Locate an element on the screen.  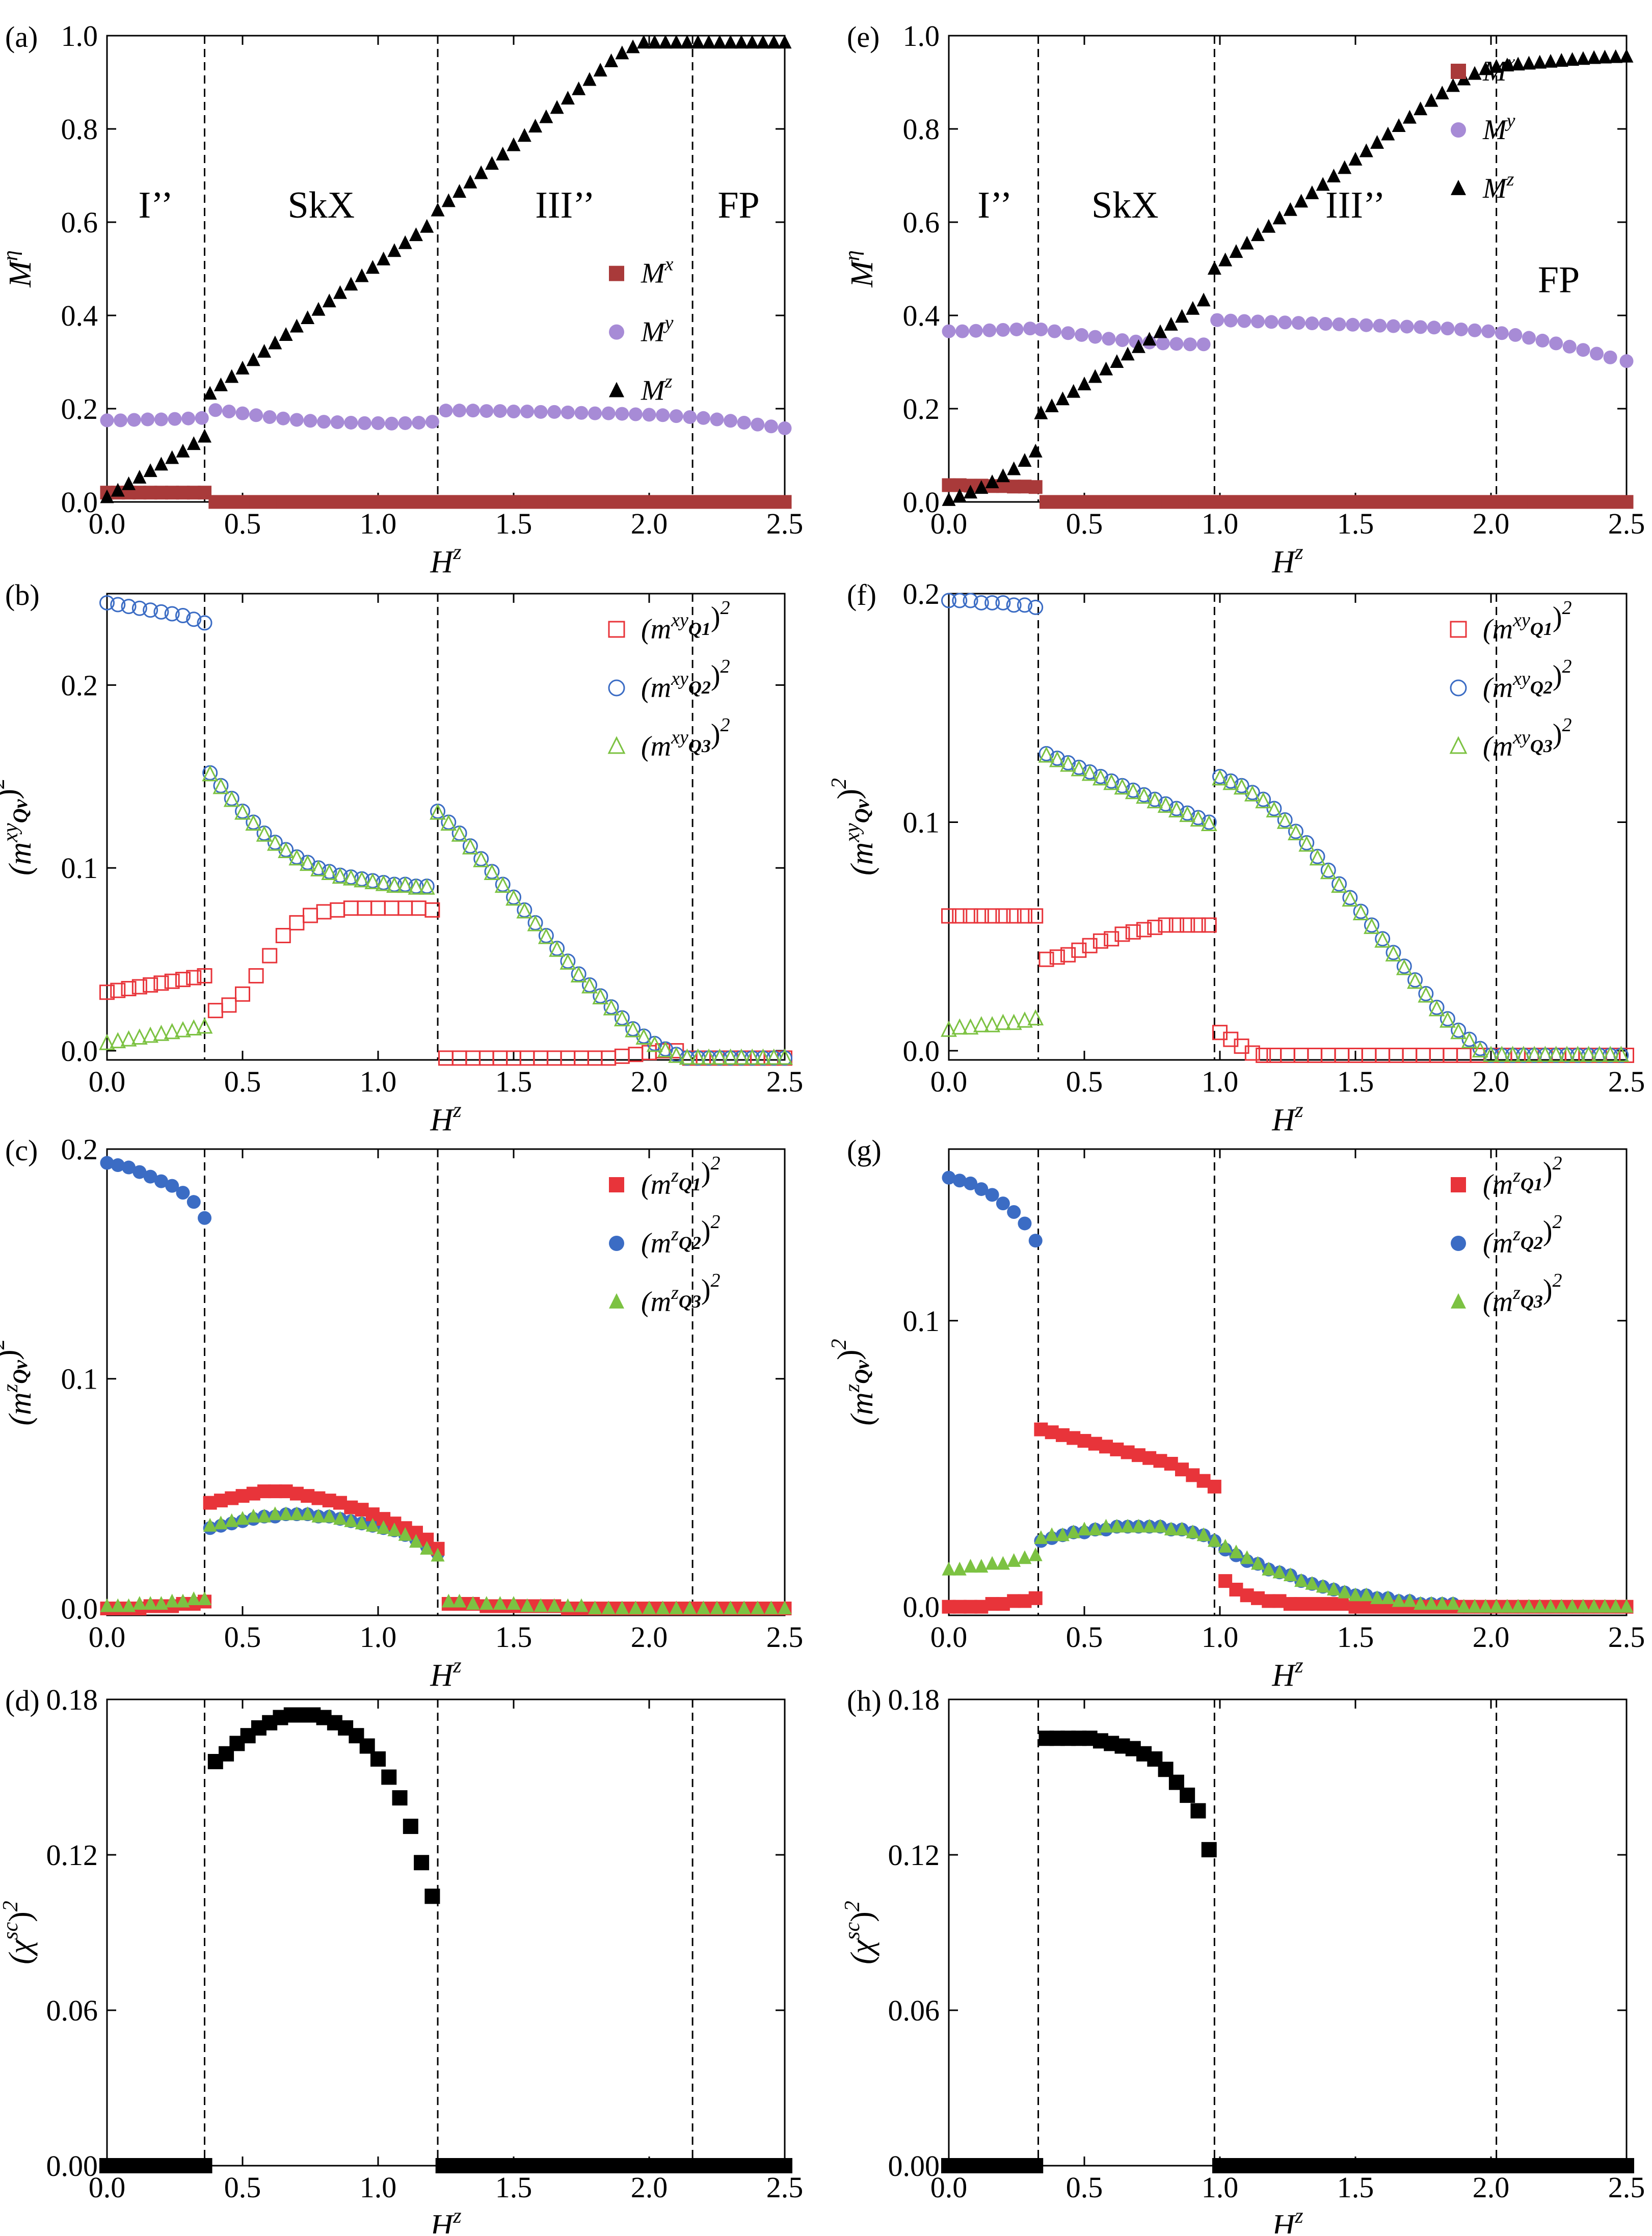
y-tick-label: 0.18 is located at coordinates (72, 1699).